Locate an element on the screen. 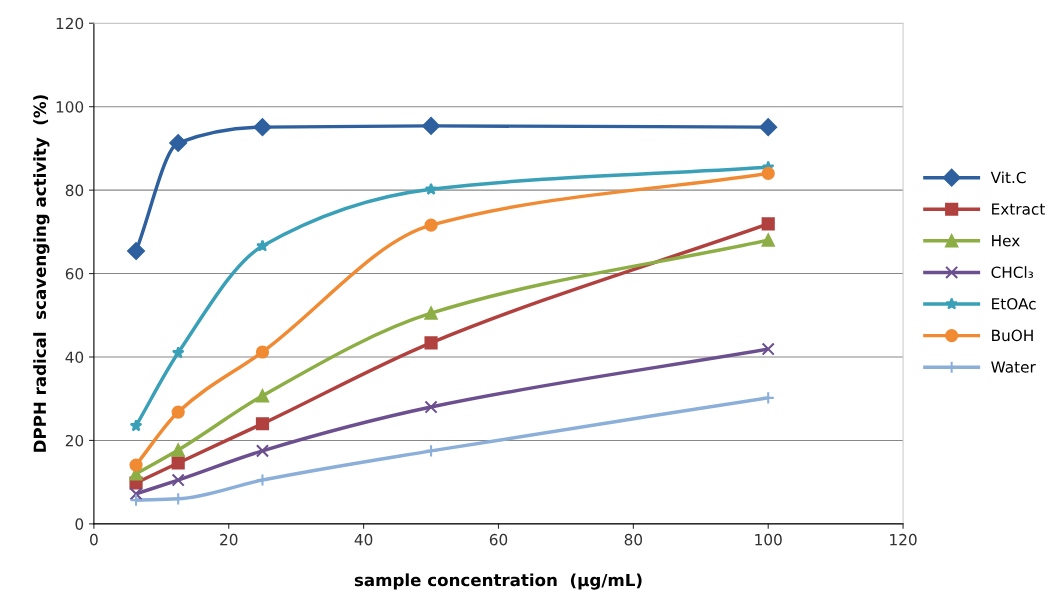  y-tick-label: 0 is located at coordinates (79, 524).